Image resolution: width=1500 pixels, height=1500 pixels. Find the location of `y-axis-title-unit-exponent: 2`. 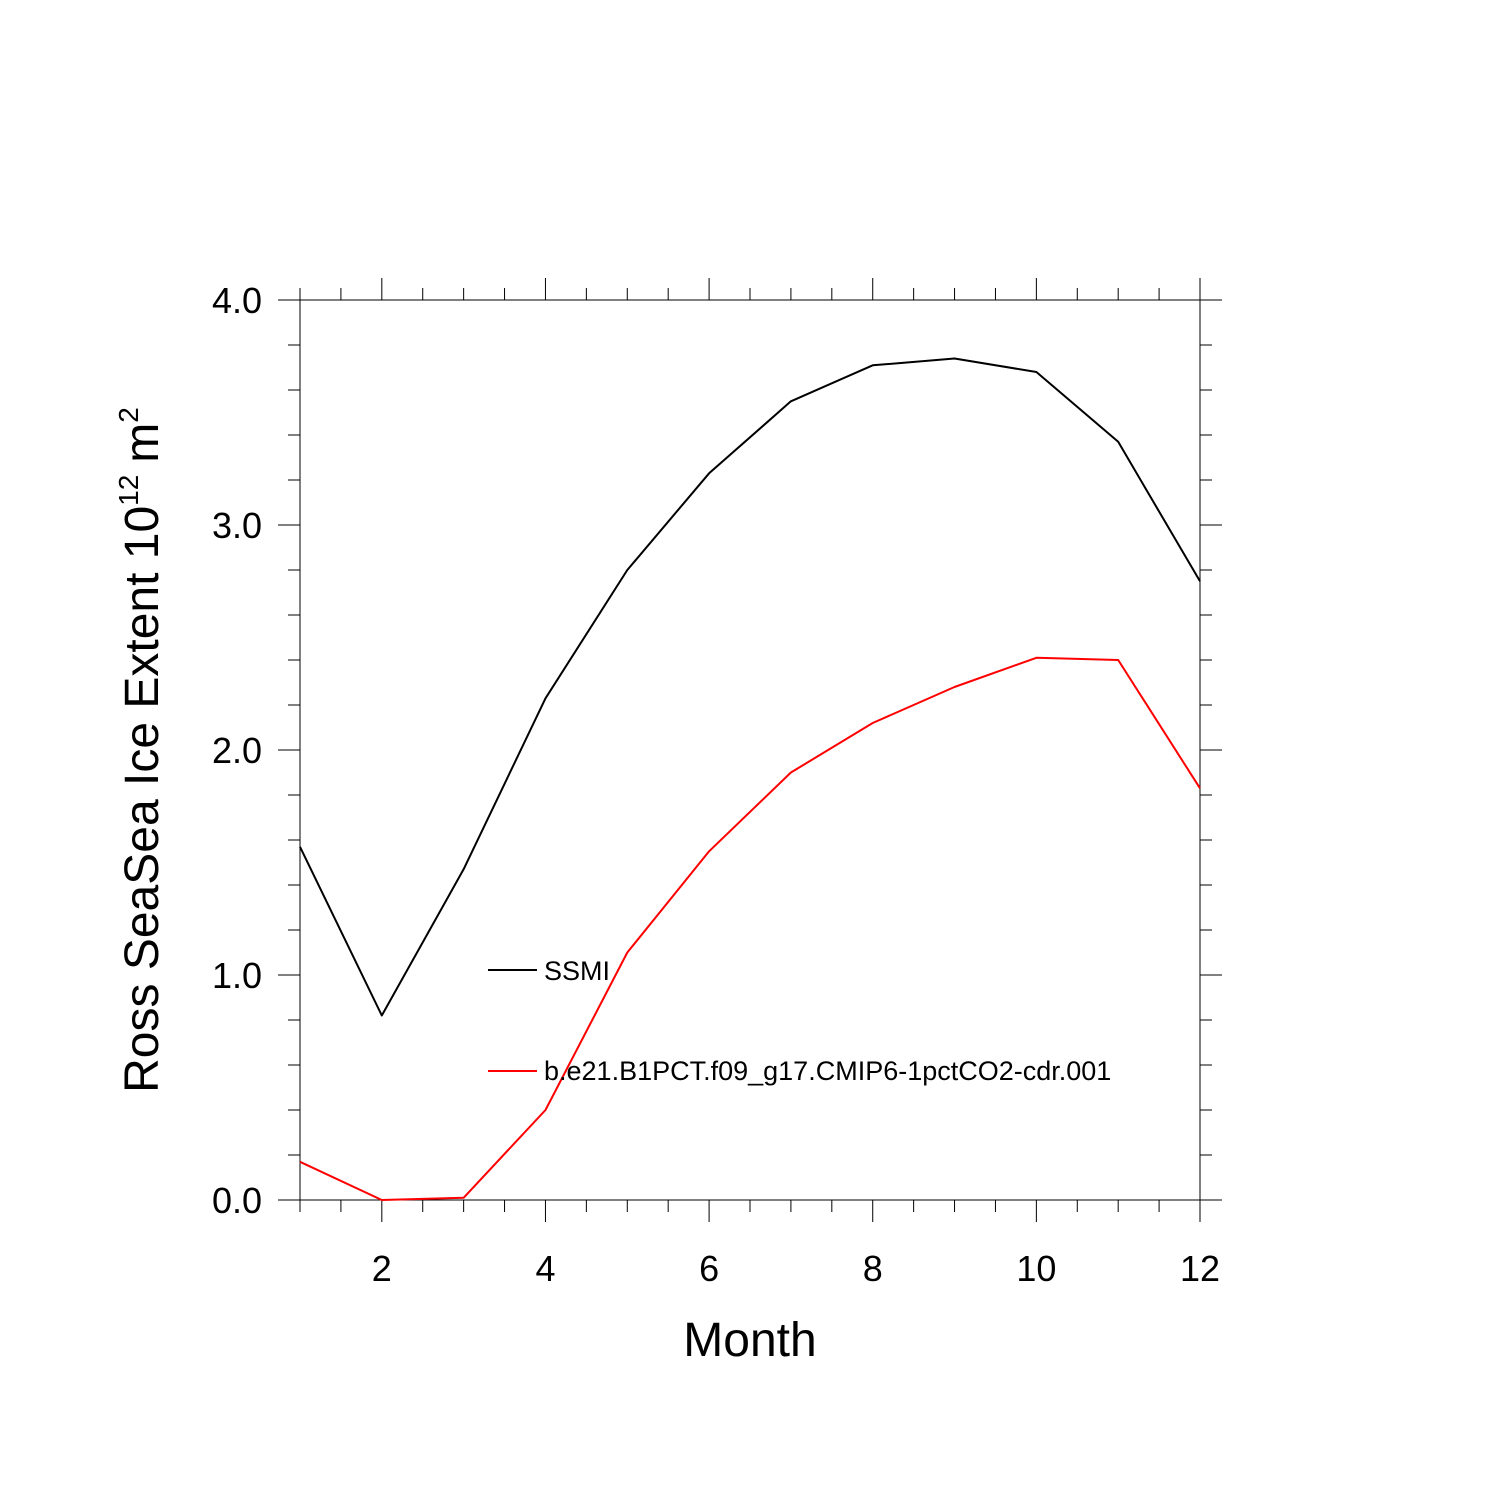

y-axis-title-unit-exponent: 2 is located at coordinates (128, 415).